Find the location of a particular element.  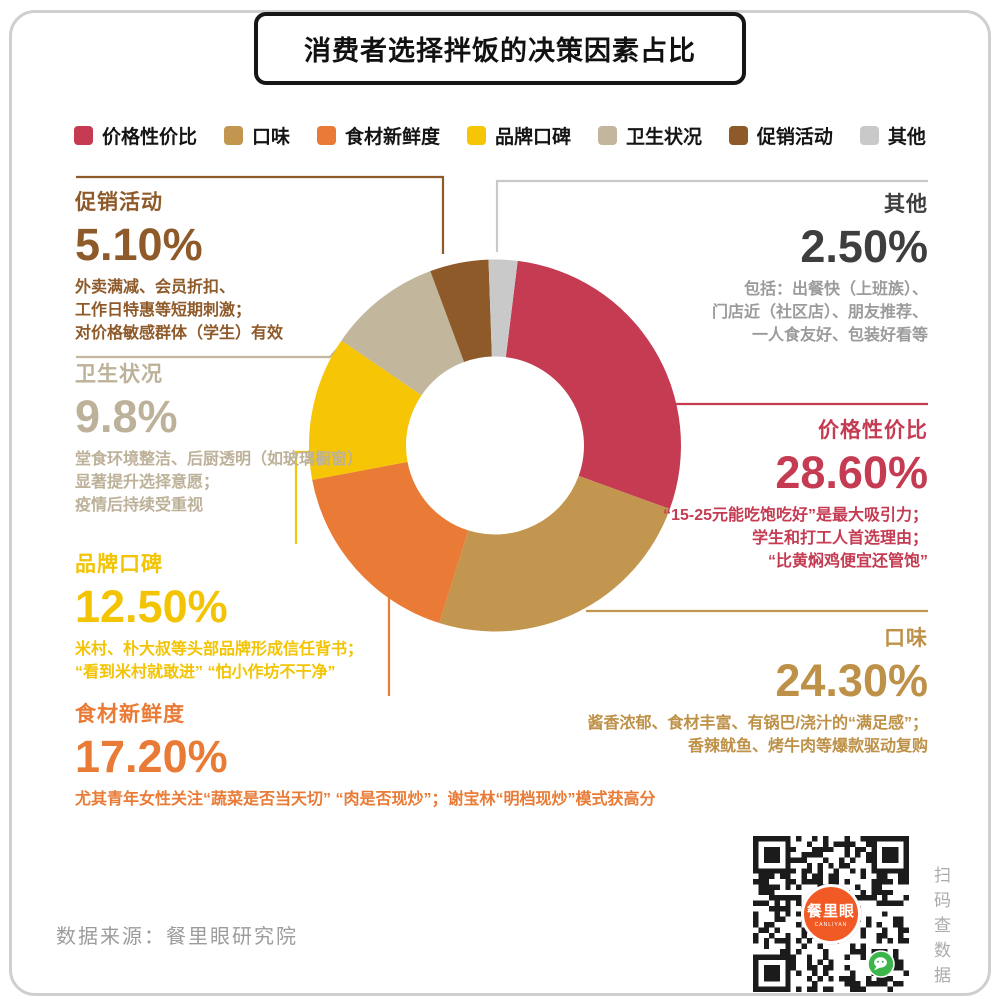

annotation-other-value: 2.50% is located at coordinates (864, 246).